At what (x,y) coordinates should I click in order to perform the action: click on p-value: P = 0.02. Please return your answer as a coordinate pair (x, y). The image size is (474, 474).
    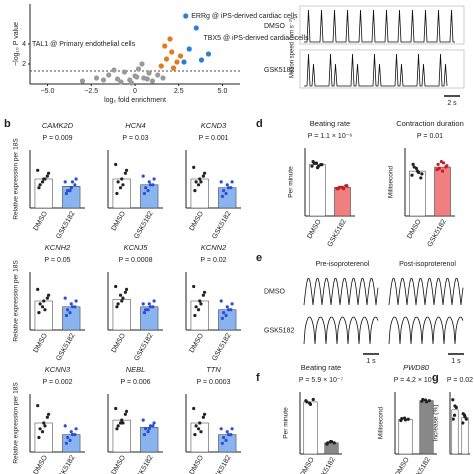
    Looking at the image, I should click on (460, 380).